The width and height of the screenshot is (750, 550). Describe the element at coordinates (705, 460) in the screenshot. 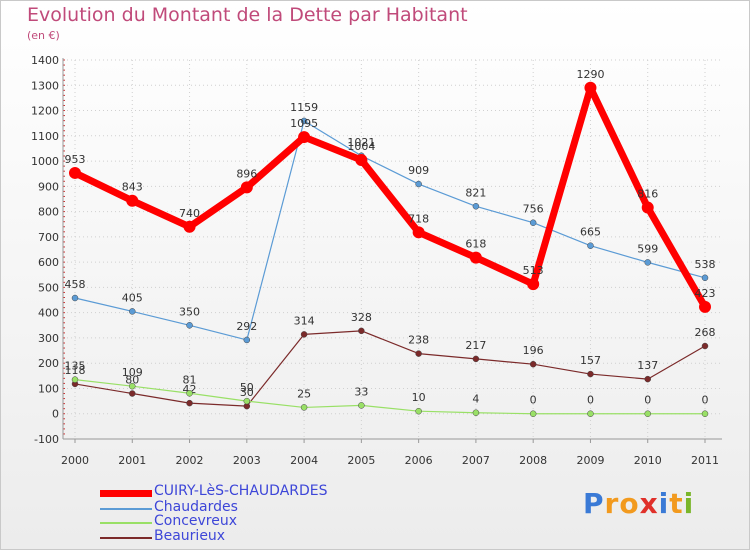

I see `x-tick-label: 2011` at that location.